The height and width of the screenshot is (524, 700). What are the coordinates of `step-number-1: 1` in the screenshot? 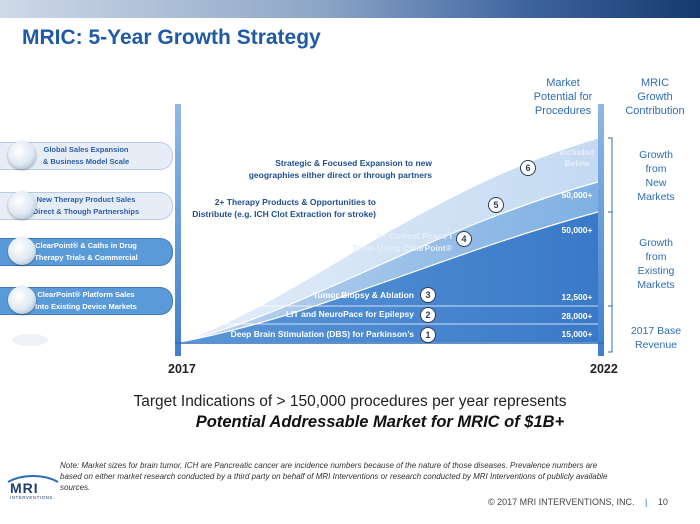 It's located at (428, 335).